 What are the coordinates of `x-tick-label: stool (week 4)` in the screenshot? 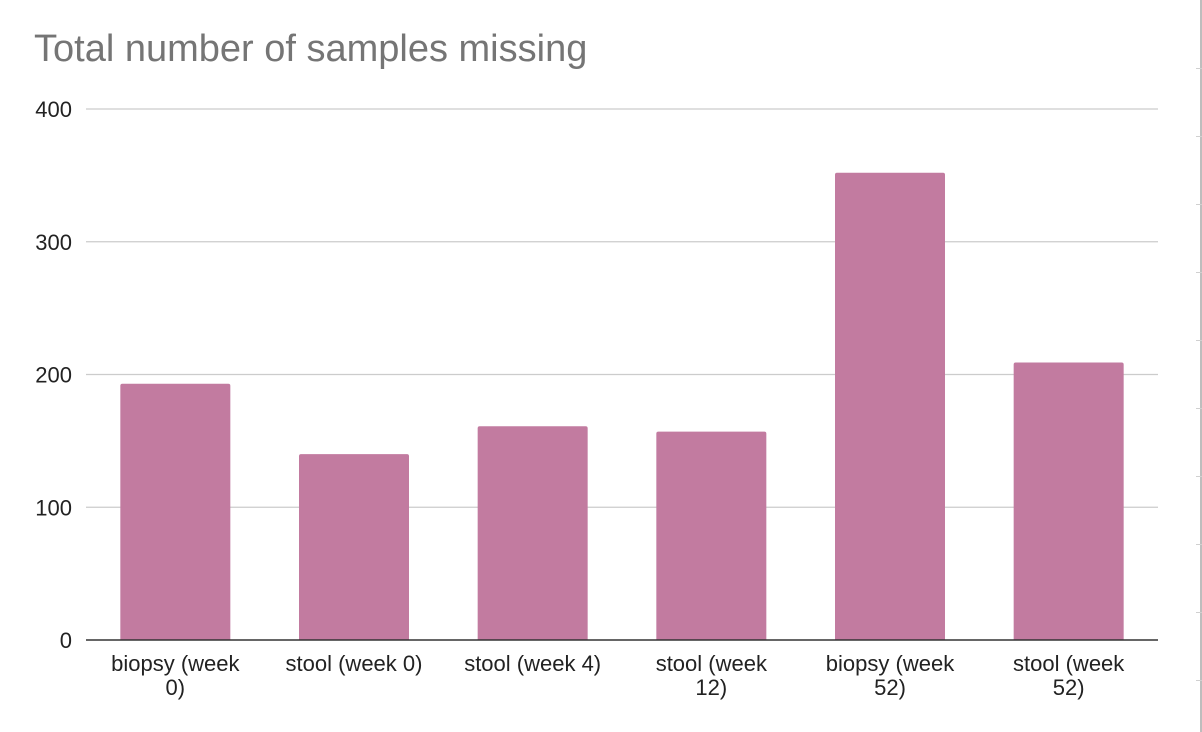 It's located at (532, 663).